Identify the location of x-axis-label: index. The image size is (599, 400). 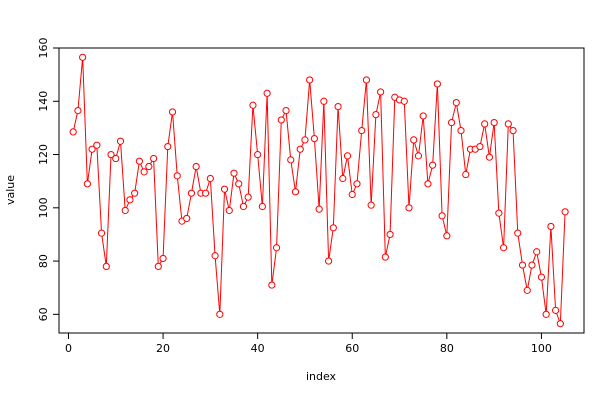
(321, 376).